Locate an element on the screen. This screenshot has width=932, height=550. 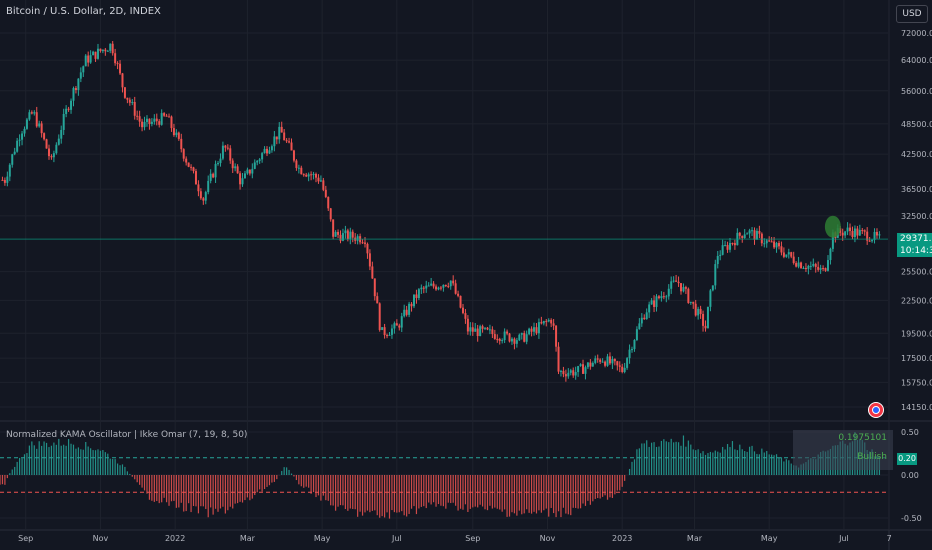
price-tick-label: 22500.00 is located at coordinates (916, 300).